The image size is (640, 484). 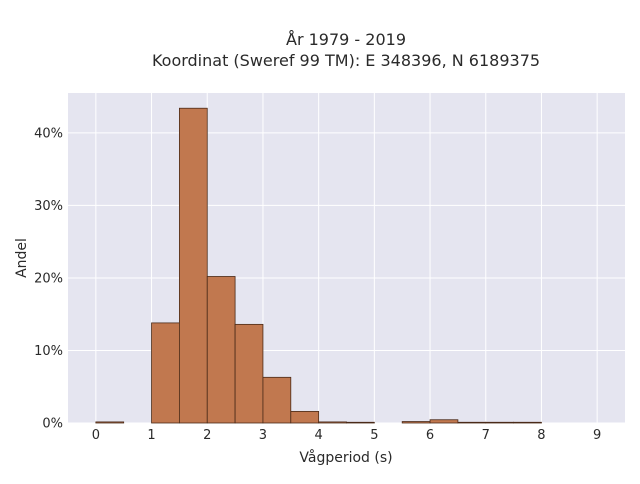 I want to click on y-tick-label: 0%, so click(x=52, y=424).